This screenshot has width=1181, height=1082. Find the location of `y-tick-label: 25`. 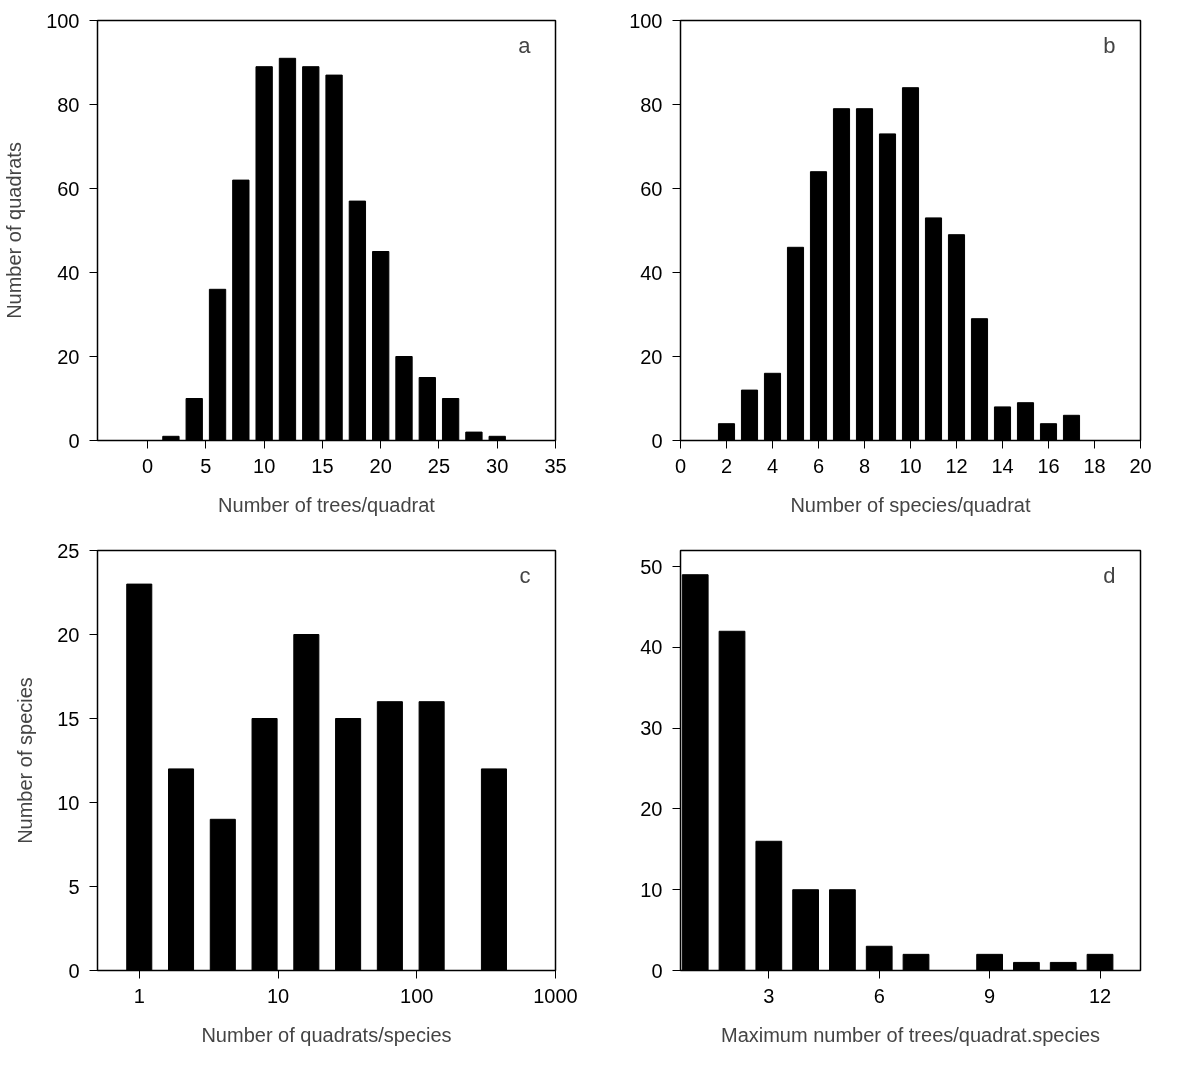

y-tick-label: 25 is located at coordinates (68, 550).